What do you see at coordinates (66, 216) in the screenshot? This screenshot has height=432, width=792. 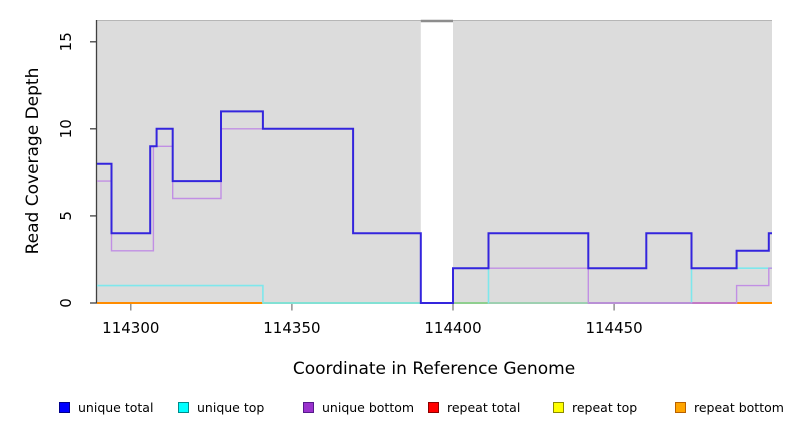 I see `y-tick-label: 5` at bounding box center [66, 216].